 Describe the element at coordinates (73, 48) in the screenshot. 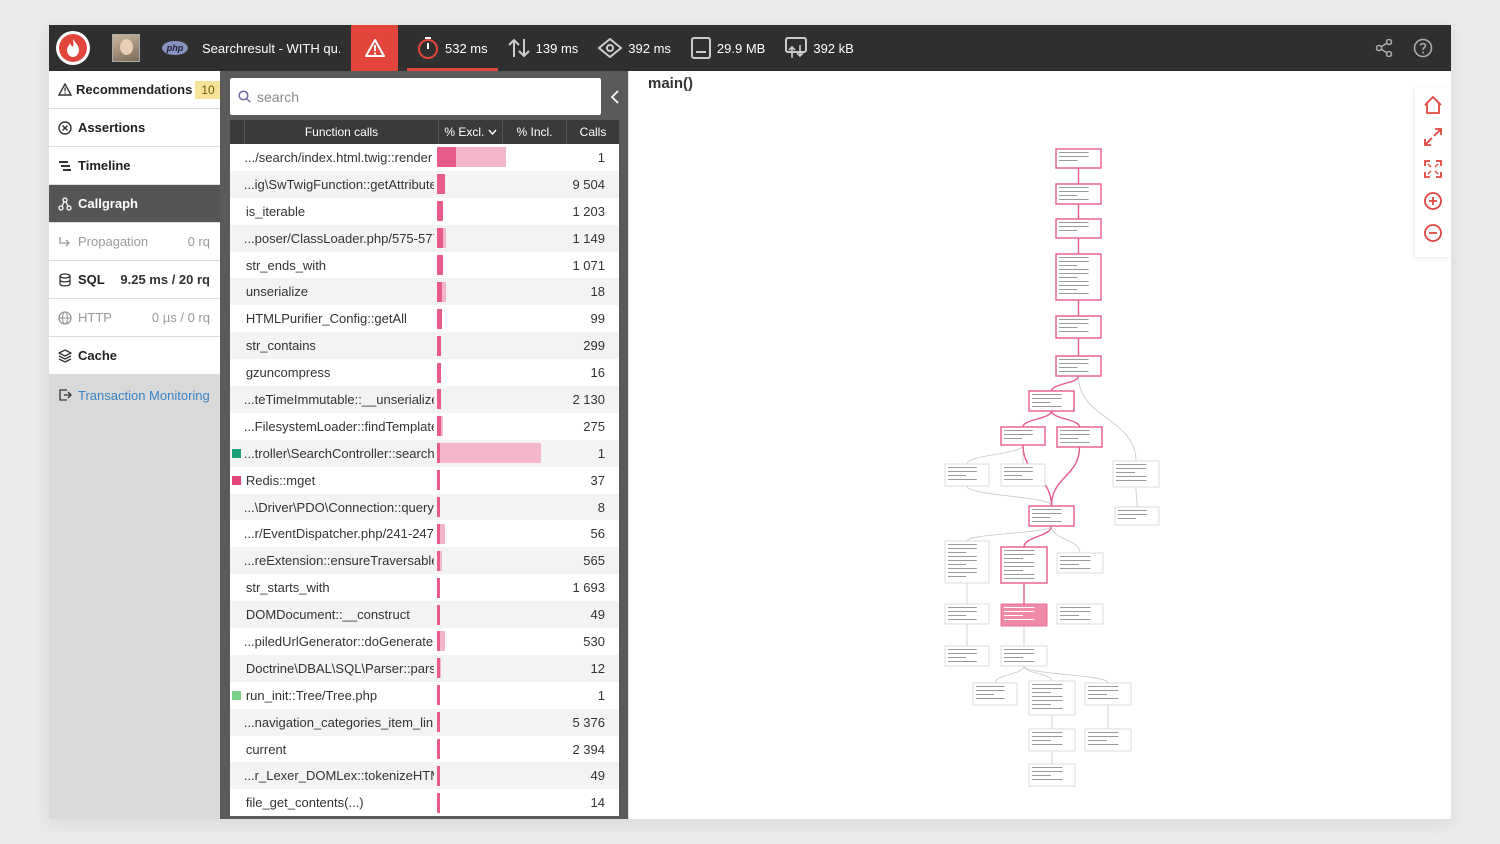

I see `blackfire-logo` at that location.